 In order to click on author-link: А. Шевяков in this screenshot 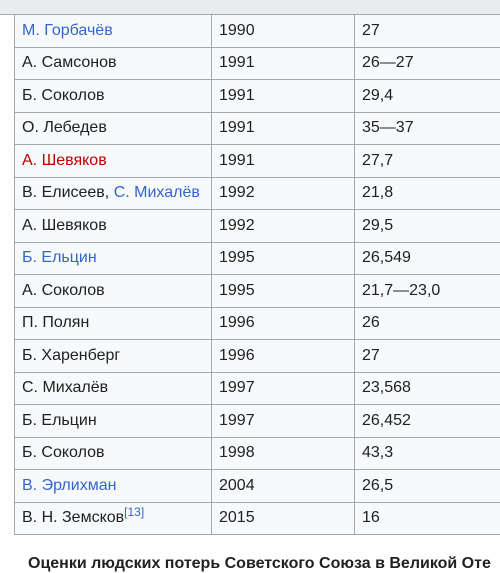, I will do `click(64, 160)`.